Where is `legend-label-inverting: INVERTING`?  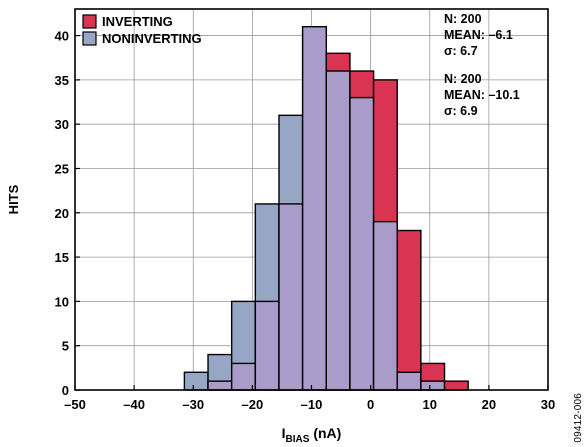
legend-label-inverting: INVERTING is located at coordinates (137, 21).